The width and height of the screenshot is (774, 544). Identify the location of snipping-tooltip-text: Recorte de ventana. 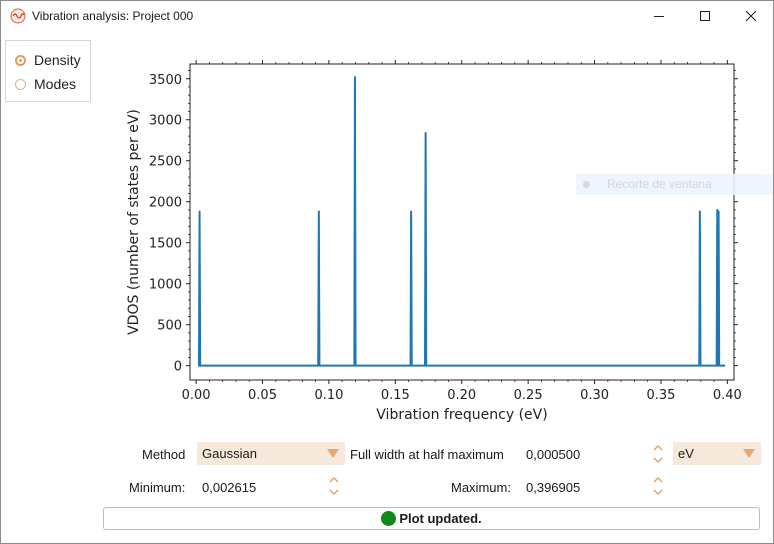
(659, 184).